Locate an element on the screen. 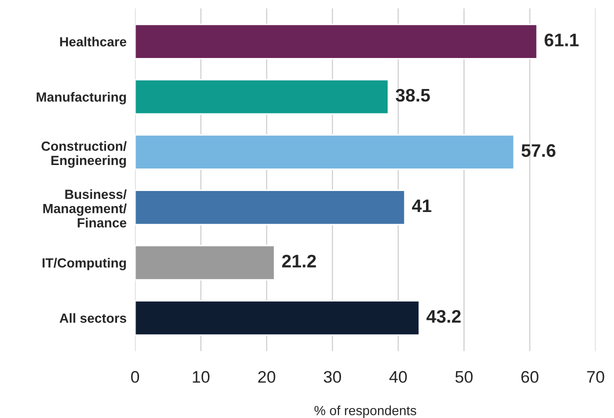 This screenshot has width=614, height=418. y-tick-label: All sectors is located at coordinates (93, 318).